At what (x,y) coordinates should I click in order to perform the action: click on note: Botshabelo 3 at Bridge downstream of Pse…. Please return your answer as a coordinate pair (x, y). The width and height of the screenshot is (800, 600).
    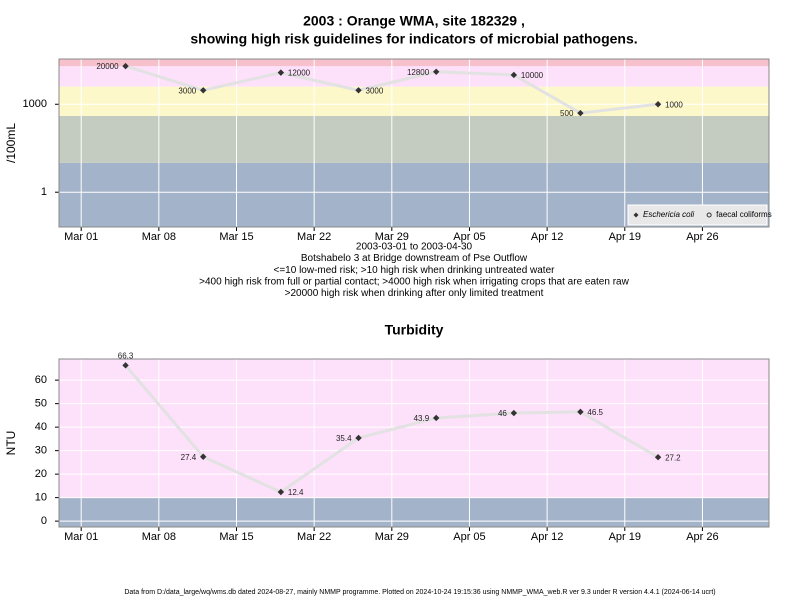
    Looking at the image, I should click on (414, 258).